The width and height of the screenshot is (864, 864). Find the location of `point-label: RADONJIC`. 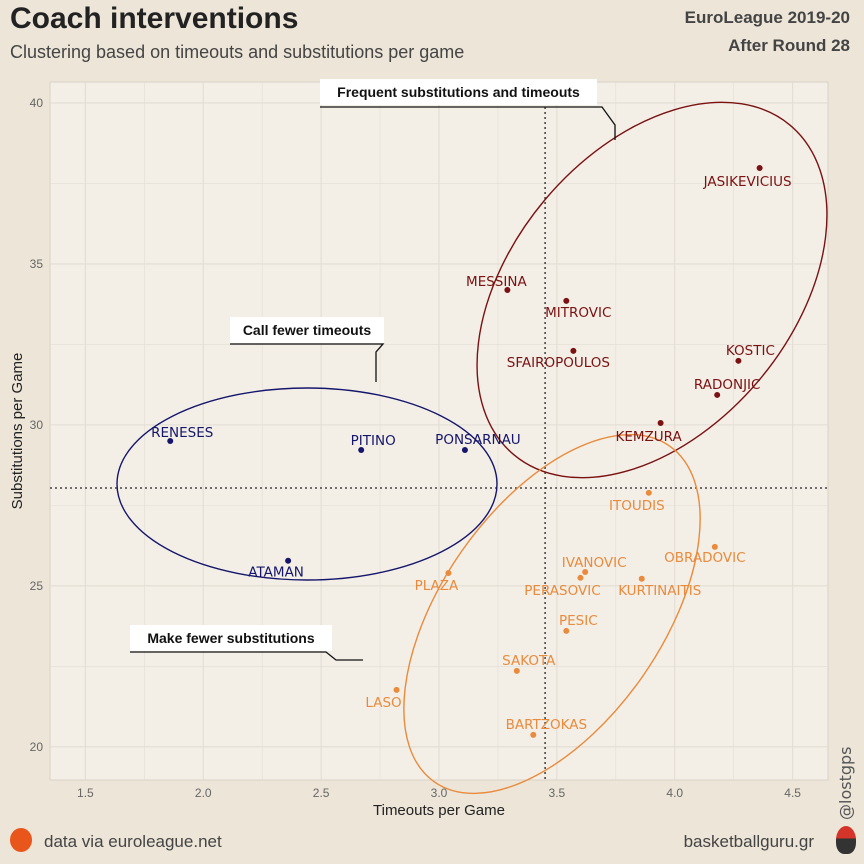

point-label: RADONJIC is located at coordinates (727, 385).